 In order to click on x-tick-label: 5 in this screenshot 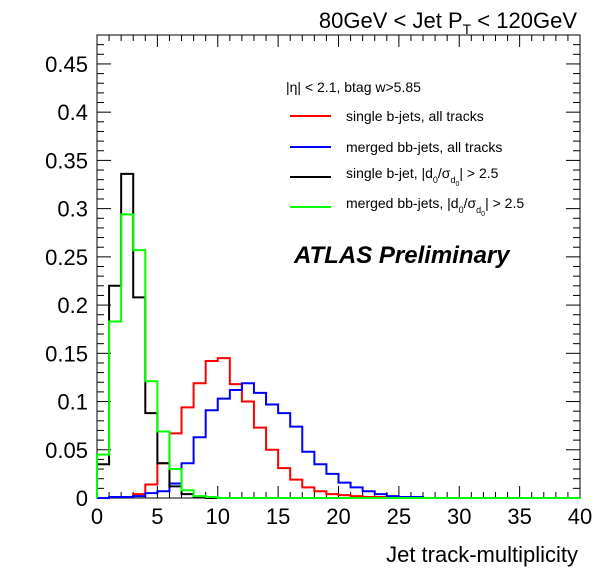, I will do `click(157, 516)`.